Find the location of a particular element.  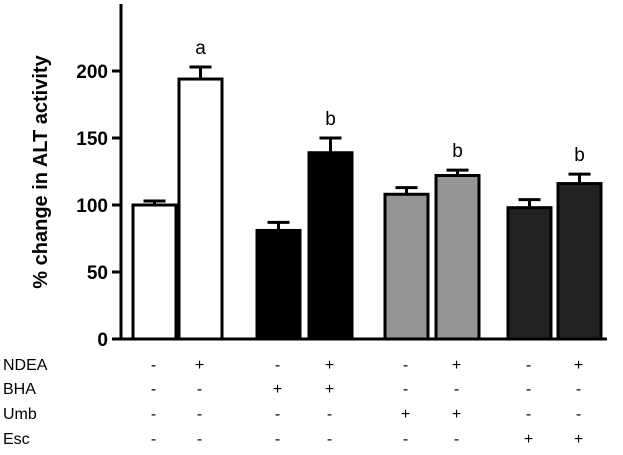

y-tick-label: 150 is located at coordinates (92, 139).